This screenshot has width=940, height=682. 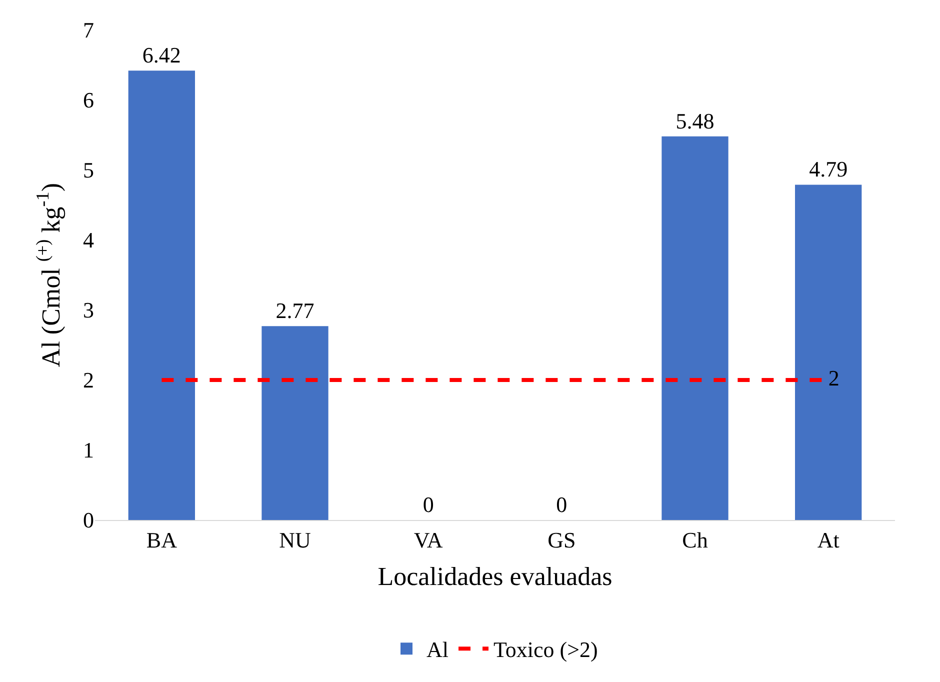 What do you see at coordinates (88, 380) in the screenshot?
I see `y-tick-label: 2` at bounding box center [88, 380].